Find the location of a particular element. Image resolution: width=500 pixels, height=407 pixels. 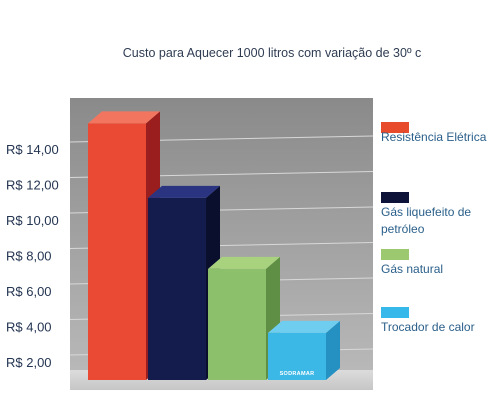

legend-item: Resistência Elétrica is located at coordinates (434, 133).